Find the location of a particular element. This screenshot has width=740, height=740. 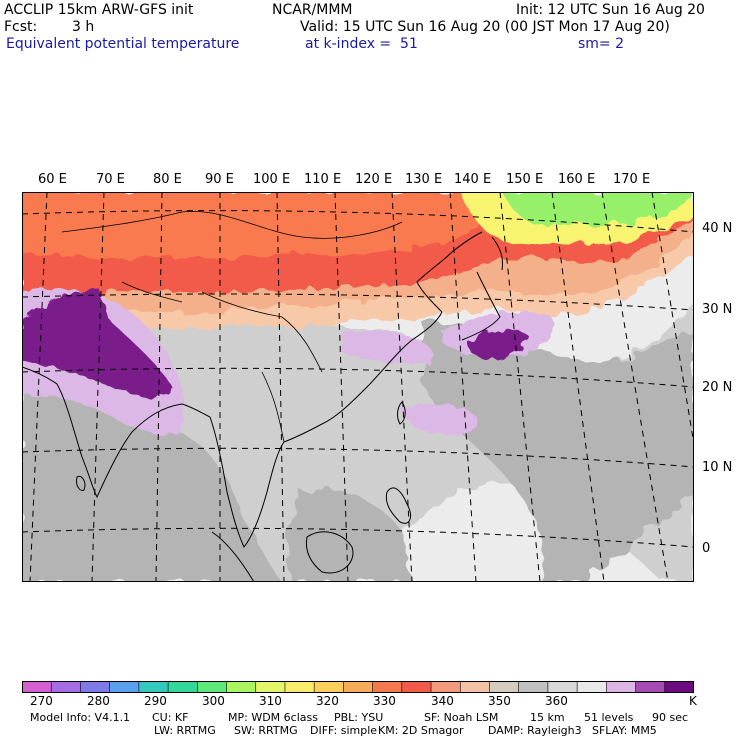

colorbar-label: 310 is located at coordinates (270, 701).